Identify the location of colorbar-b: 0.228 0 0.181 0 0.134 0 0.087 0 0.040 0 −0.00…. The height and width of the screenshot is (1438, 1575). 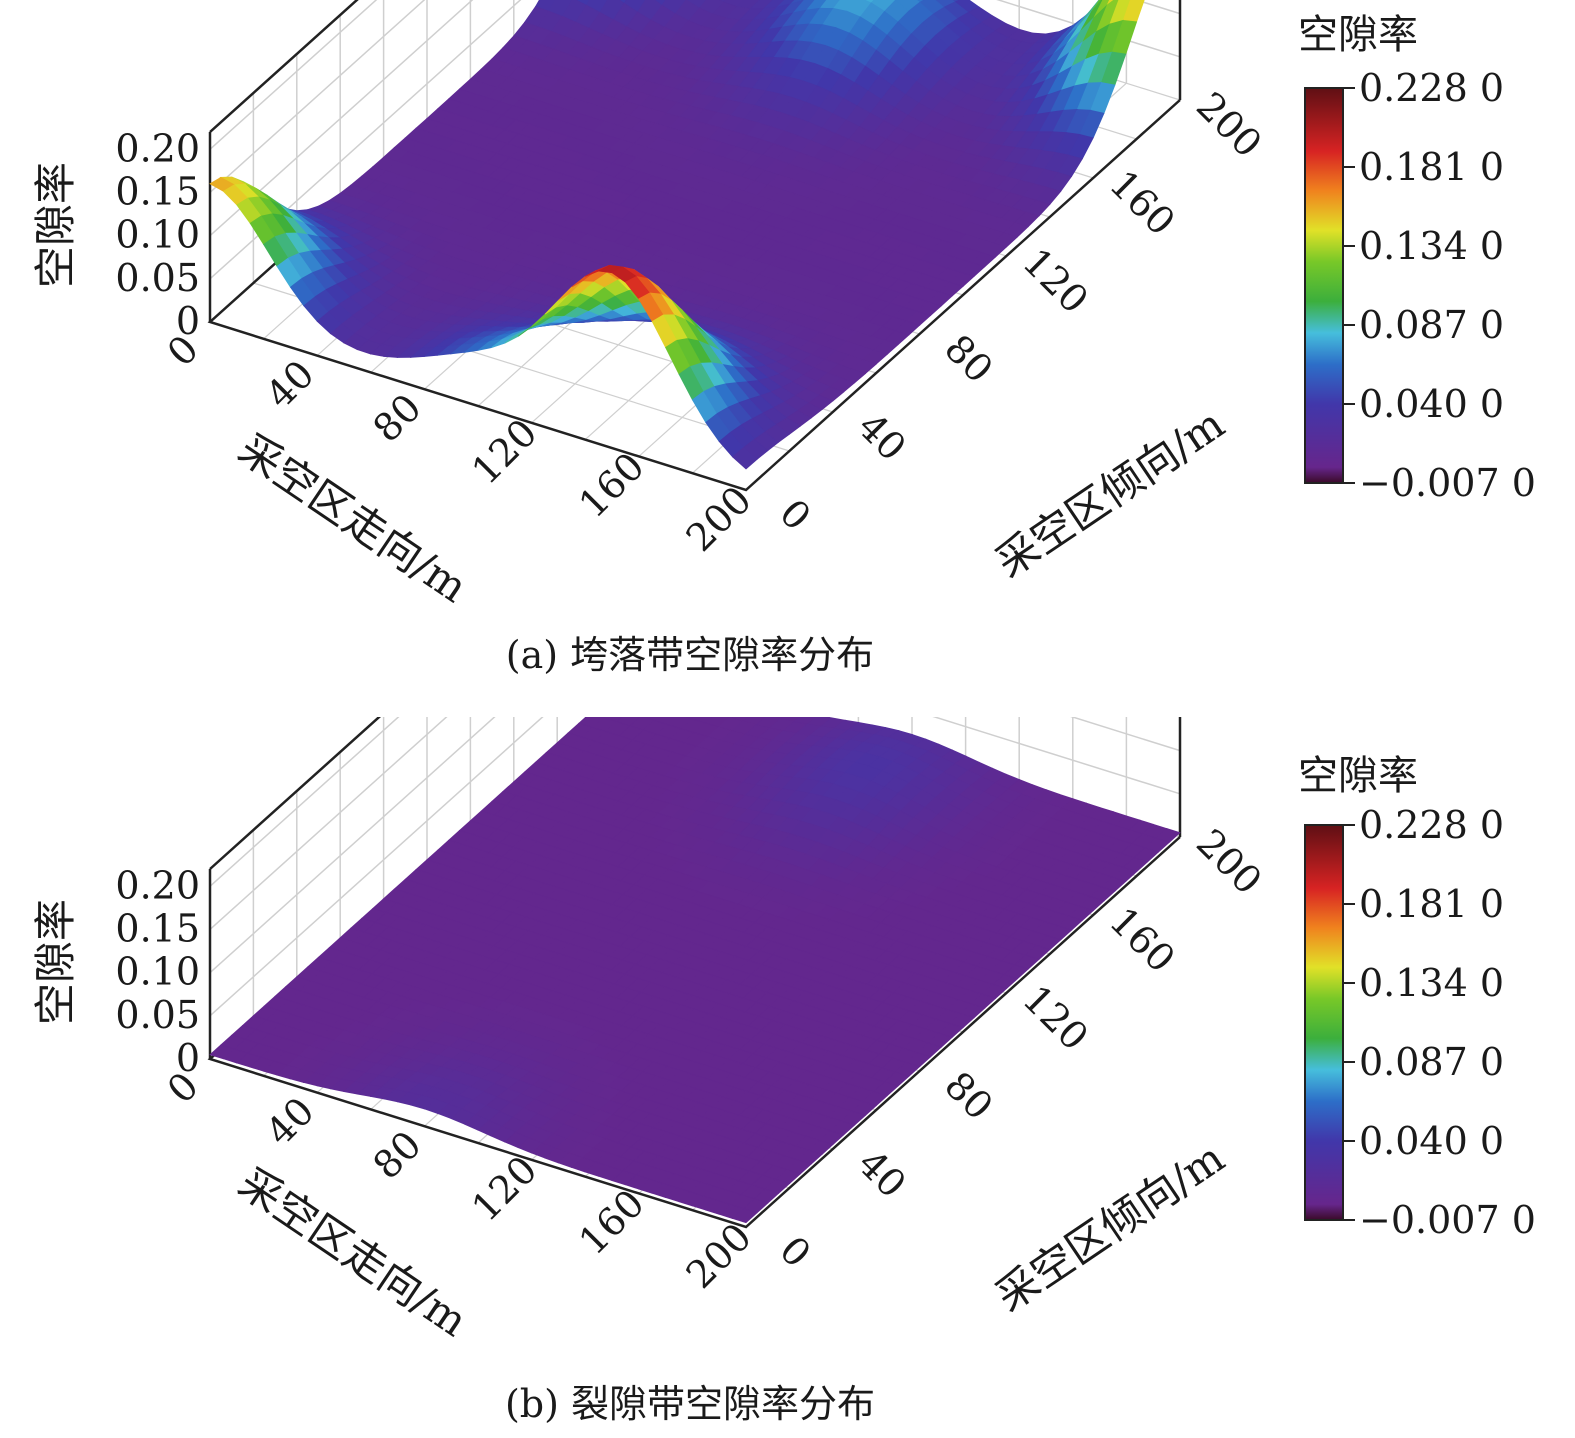
(1420, 1022).